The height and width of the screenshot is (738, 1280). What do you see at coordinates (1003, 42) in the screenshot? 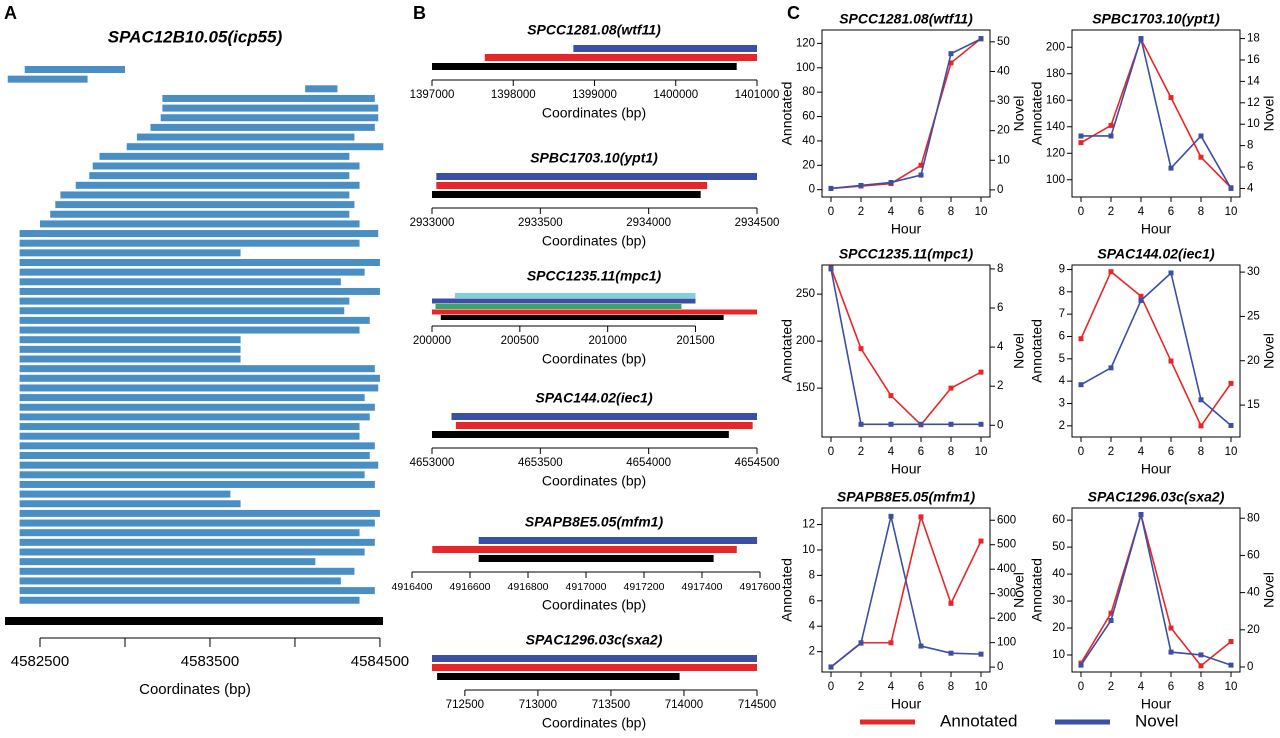
I see `y2-tick-label: 50` at bounding box center [1003, 42].